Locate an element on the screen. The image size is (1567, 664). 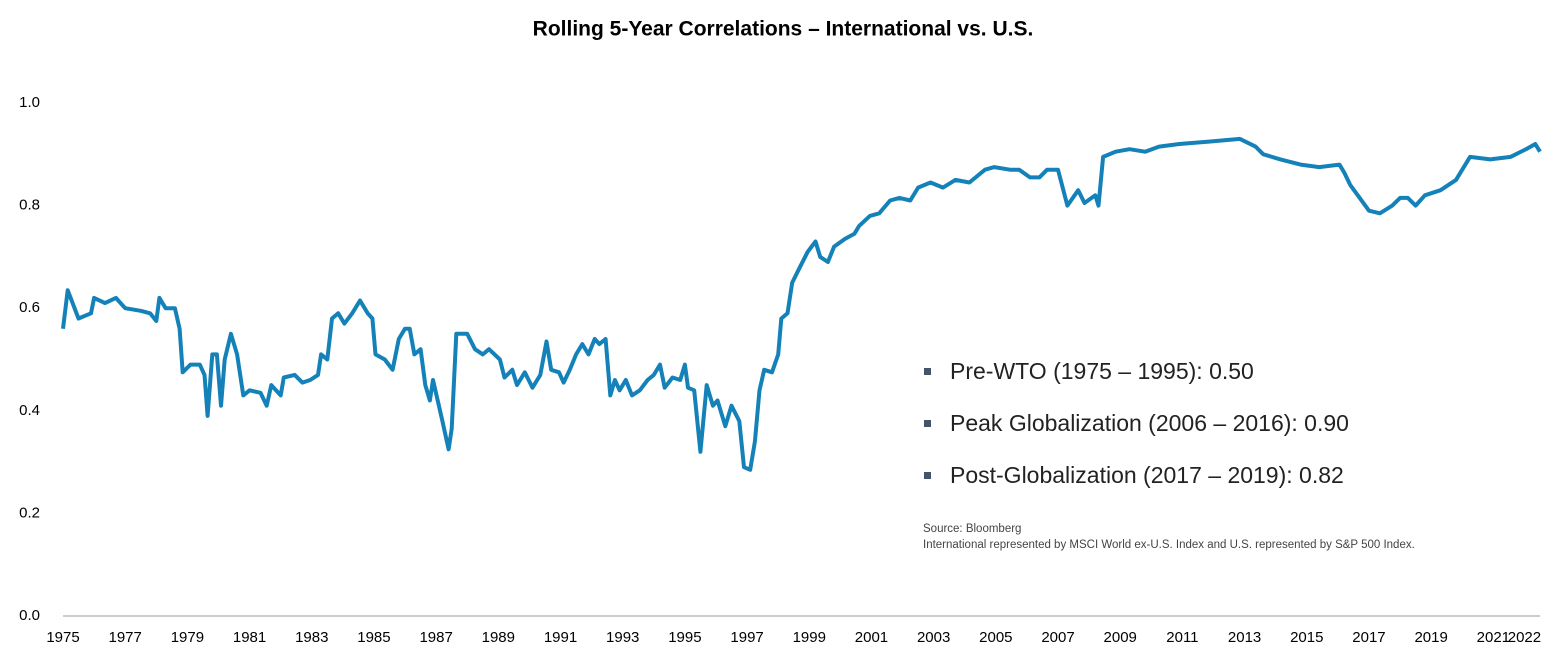
x-tick-label: 1987 is located at coordinates (435, 637).